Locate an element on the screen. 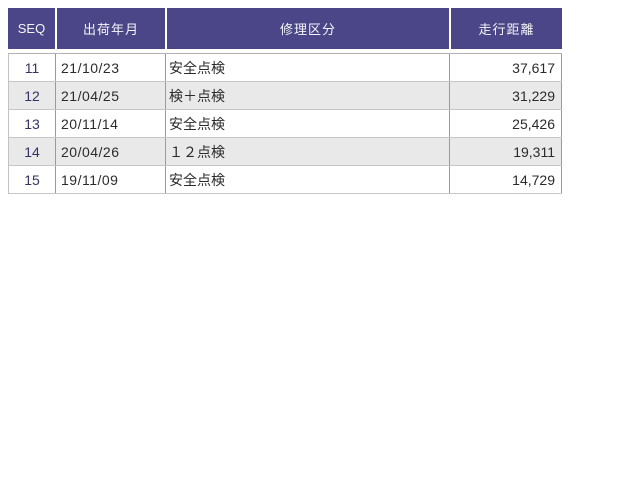  cell-seq: 13 is located at coordinates (32, 123).